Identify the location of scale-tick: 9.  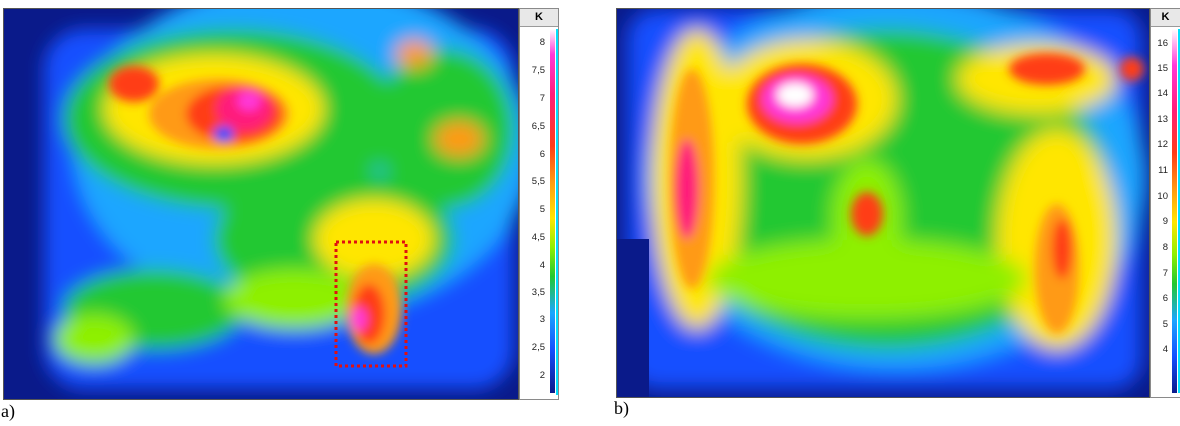
(1165, 221).